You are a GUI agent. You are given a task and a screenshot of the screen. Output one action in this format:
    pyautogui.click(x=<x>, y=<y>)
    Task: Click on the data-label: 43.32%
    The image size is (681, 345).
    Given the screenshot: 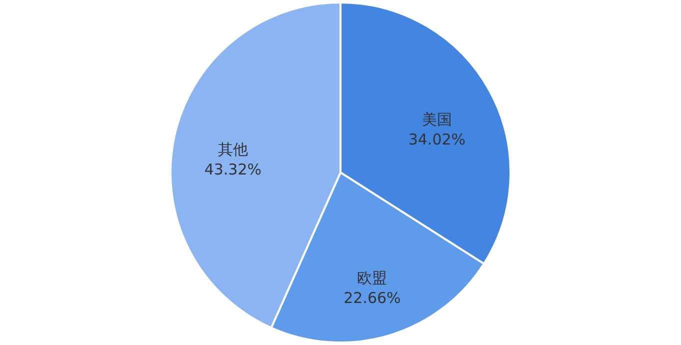 What is the action you would take?
    pyautogui.click(x=233, y=169)
    